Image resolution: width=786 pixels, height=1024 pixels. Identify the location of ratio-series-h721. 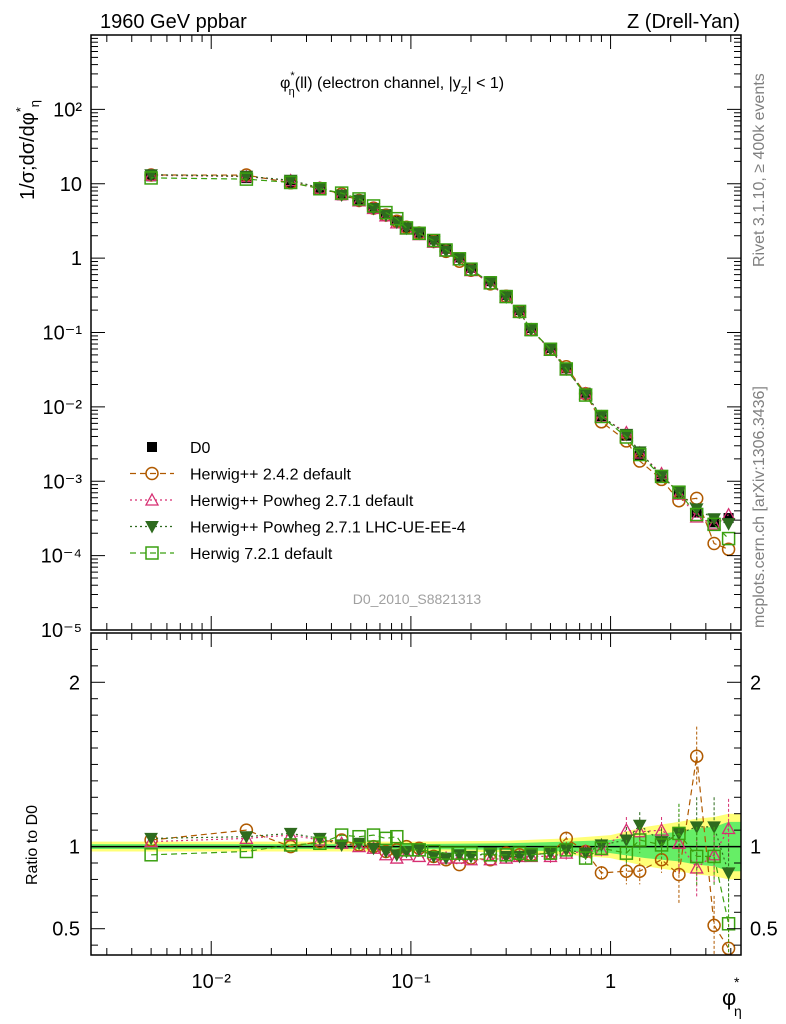
(440, 878).